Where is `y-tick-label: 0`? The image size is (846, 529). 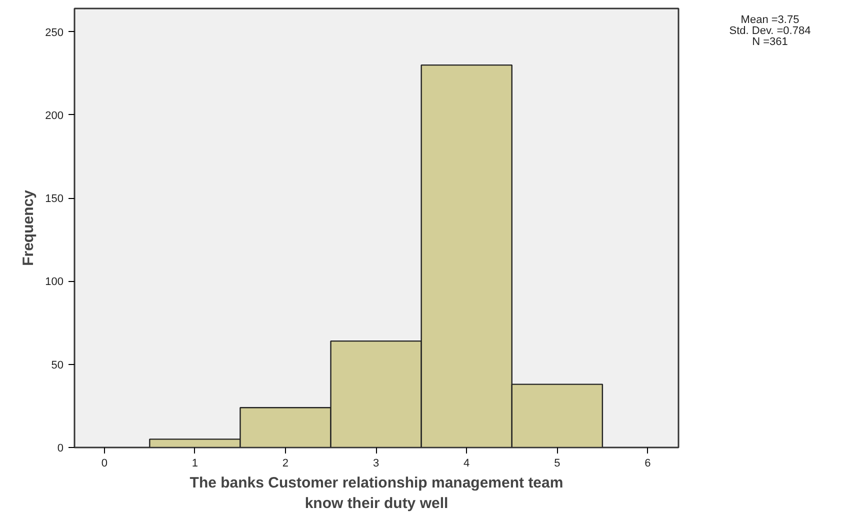
y-tick-label: 0 is located at coordinates (60, 448).